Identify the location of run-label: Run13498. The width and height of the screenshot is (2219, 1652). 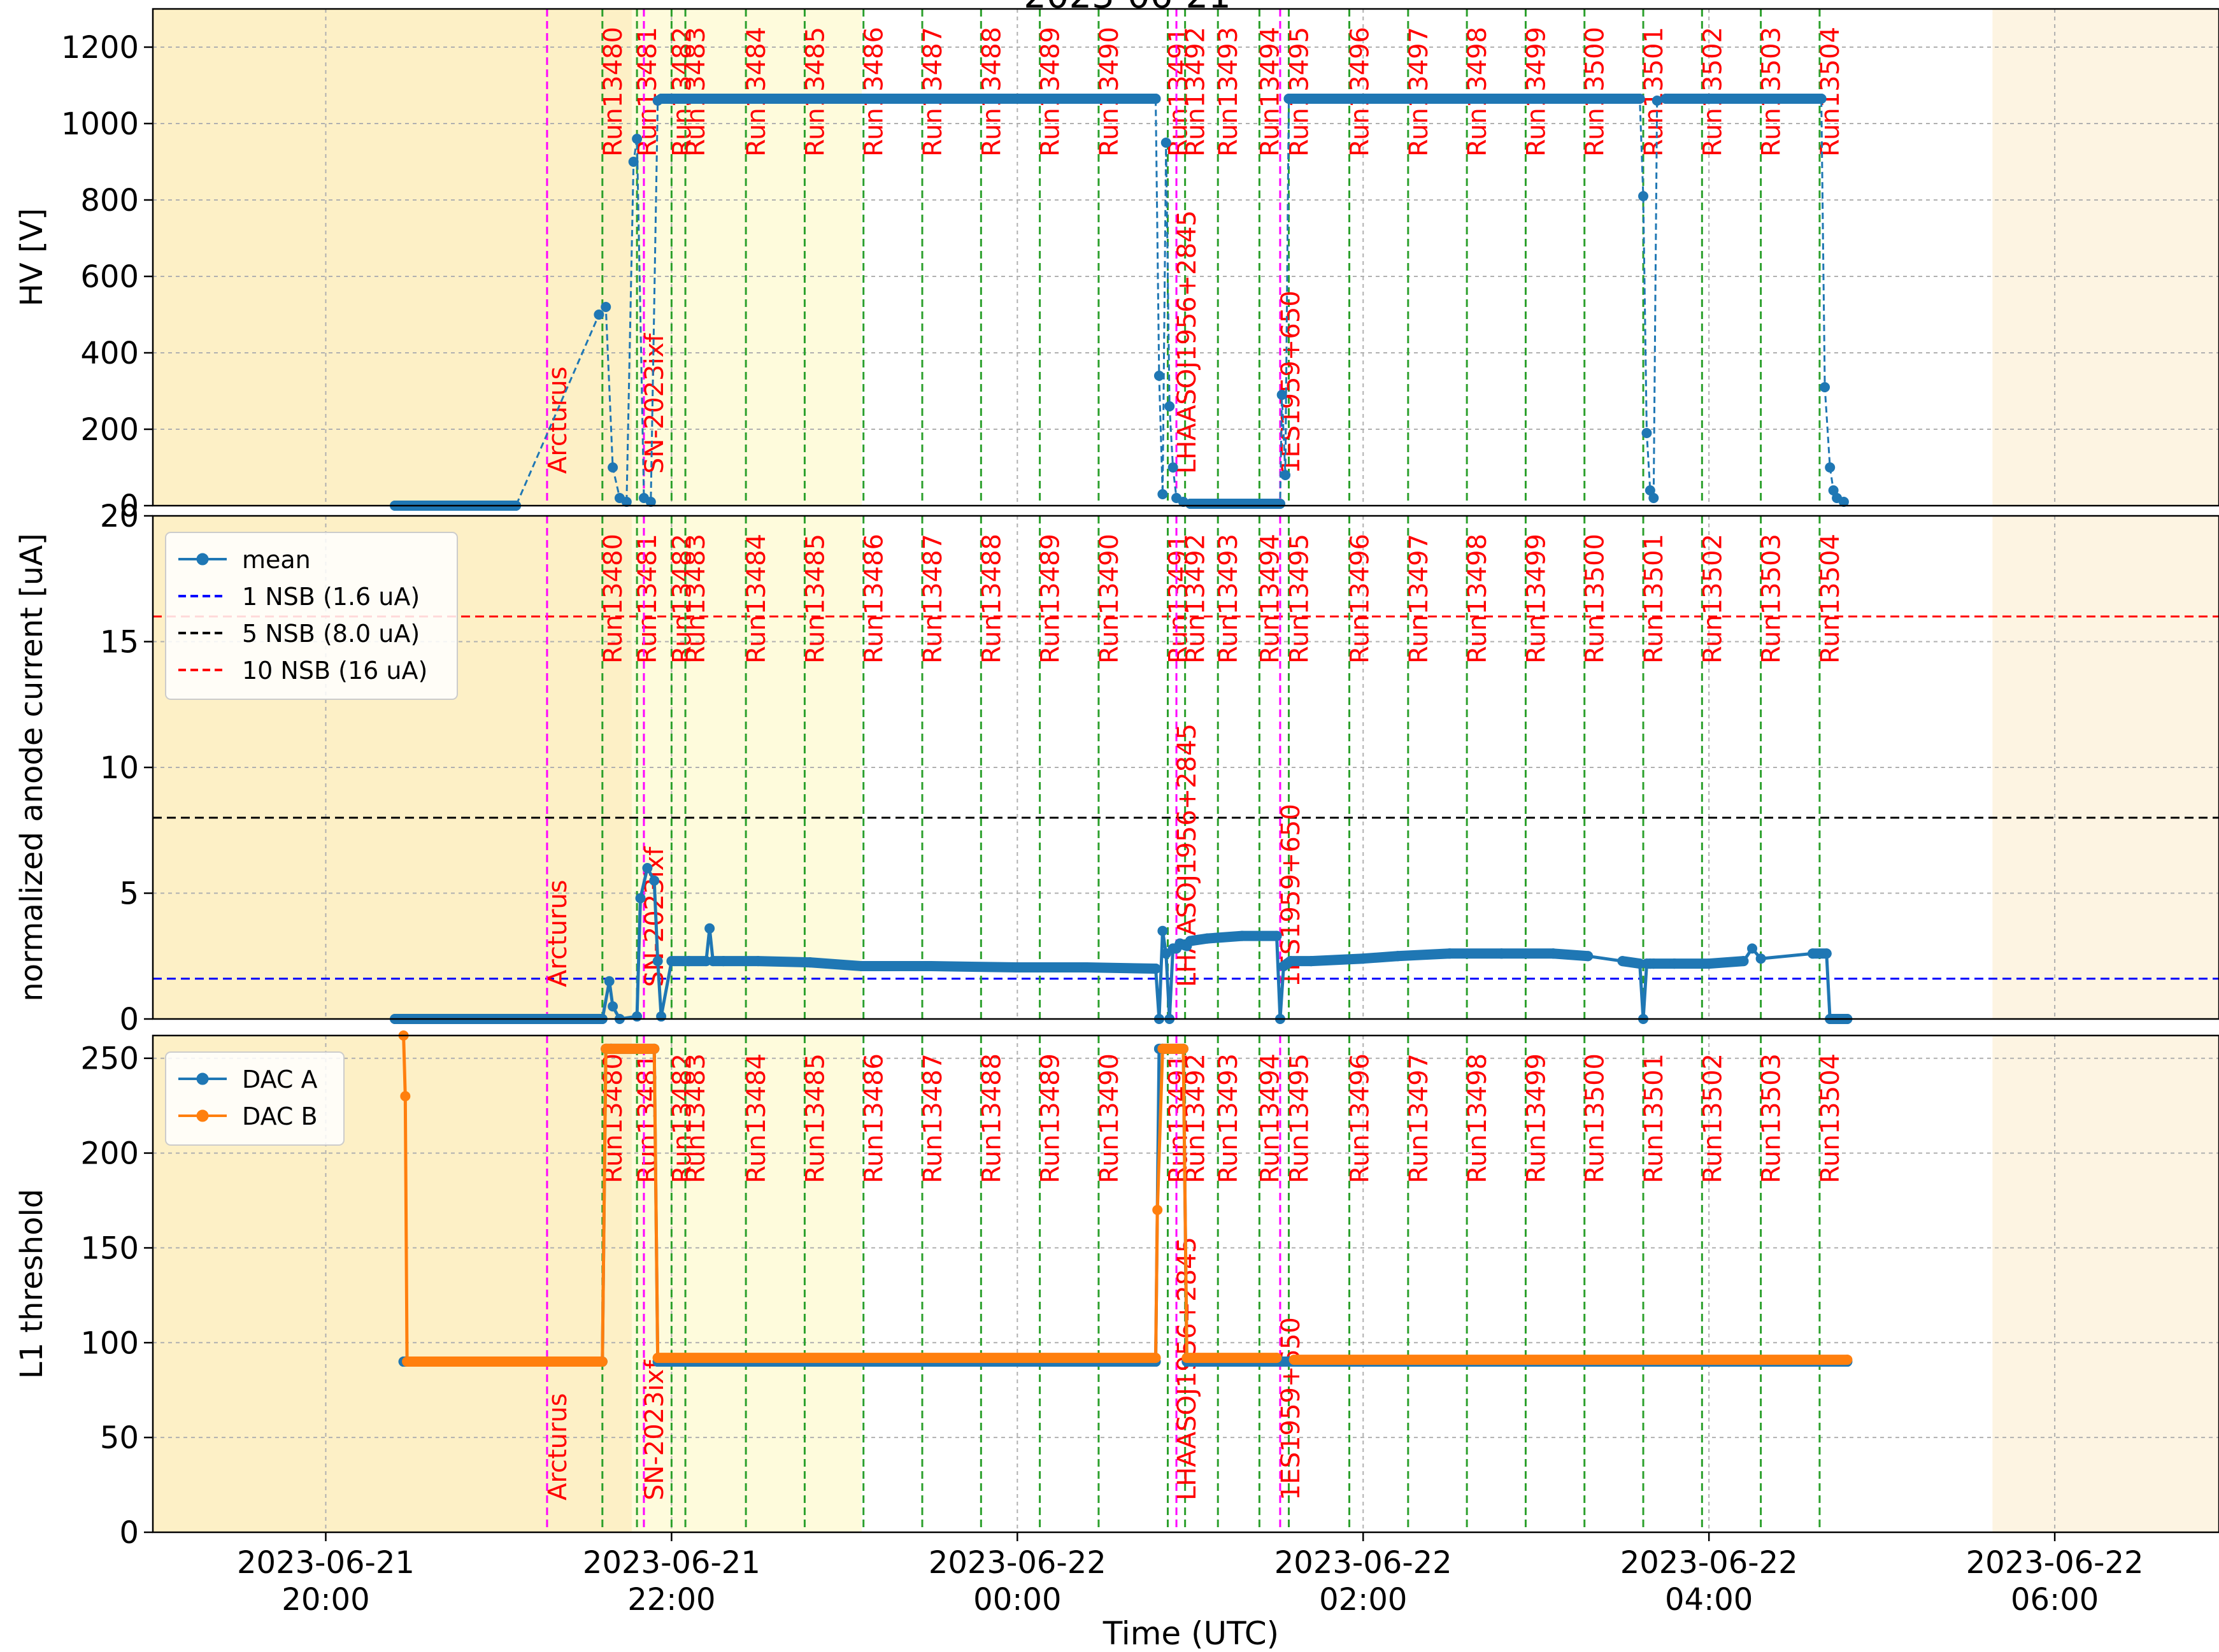
(1477, 92).